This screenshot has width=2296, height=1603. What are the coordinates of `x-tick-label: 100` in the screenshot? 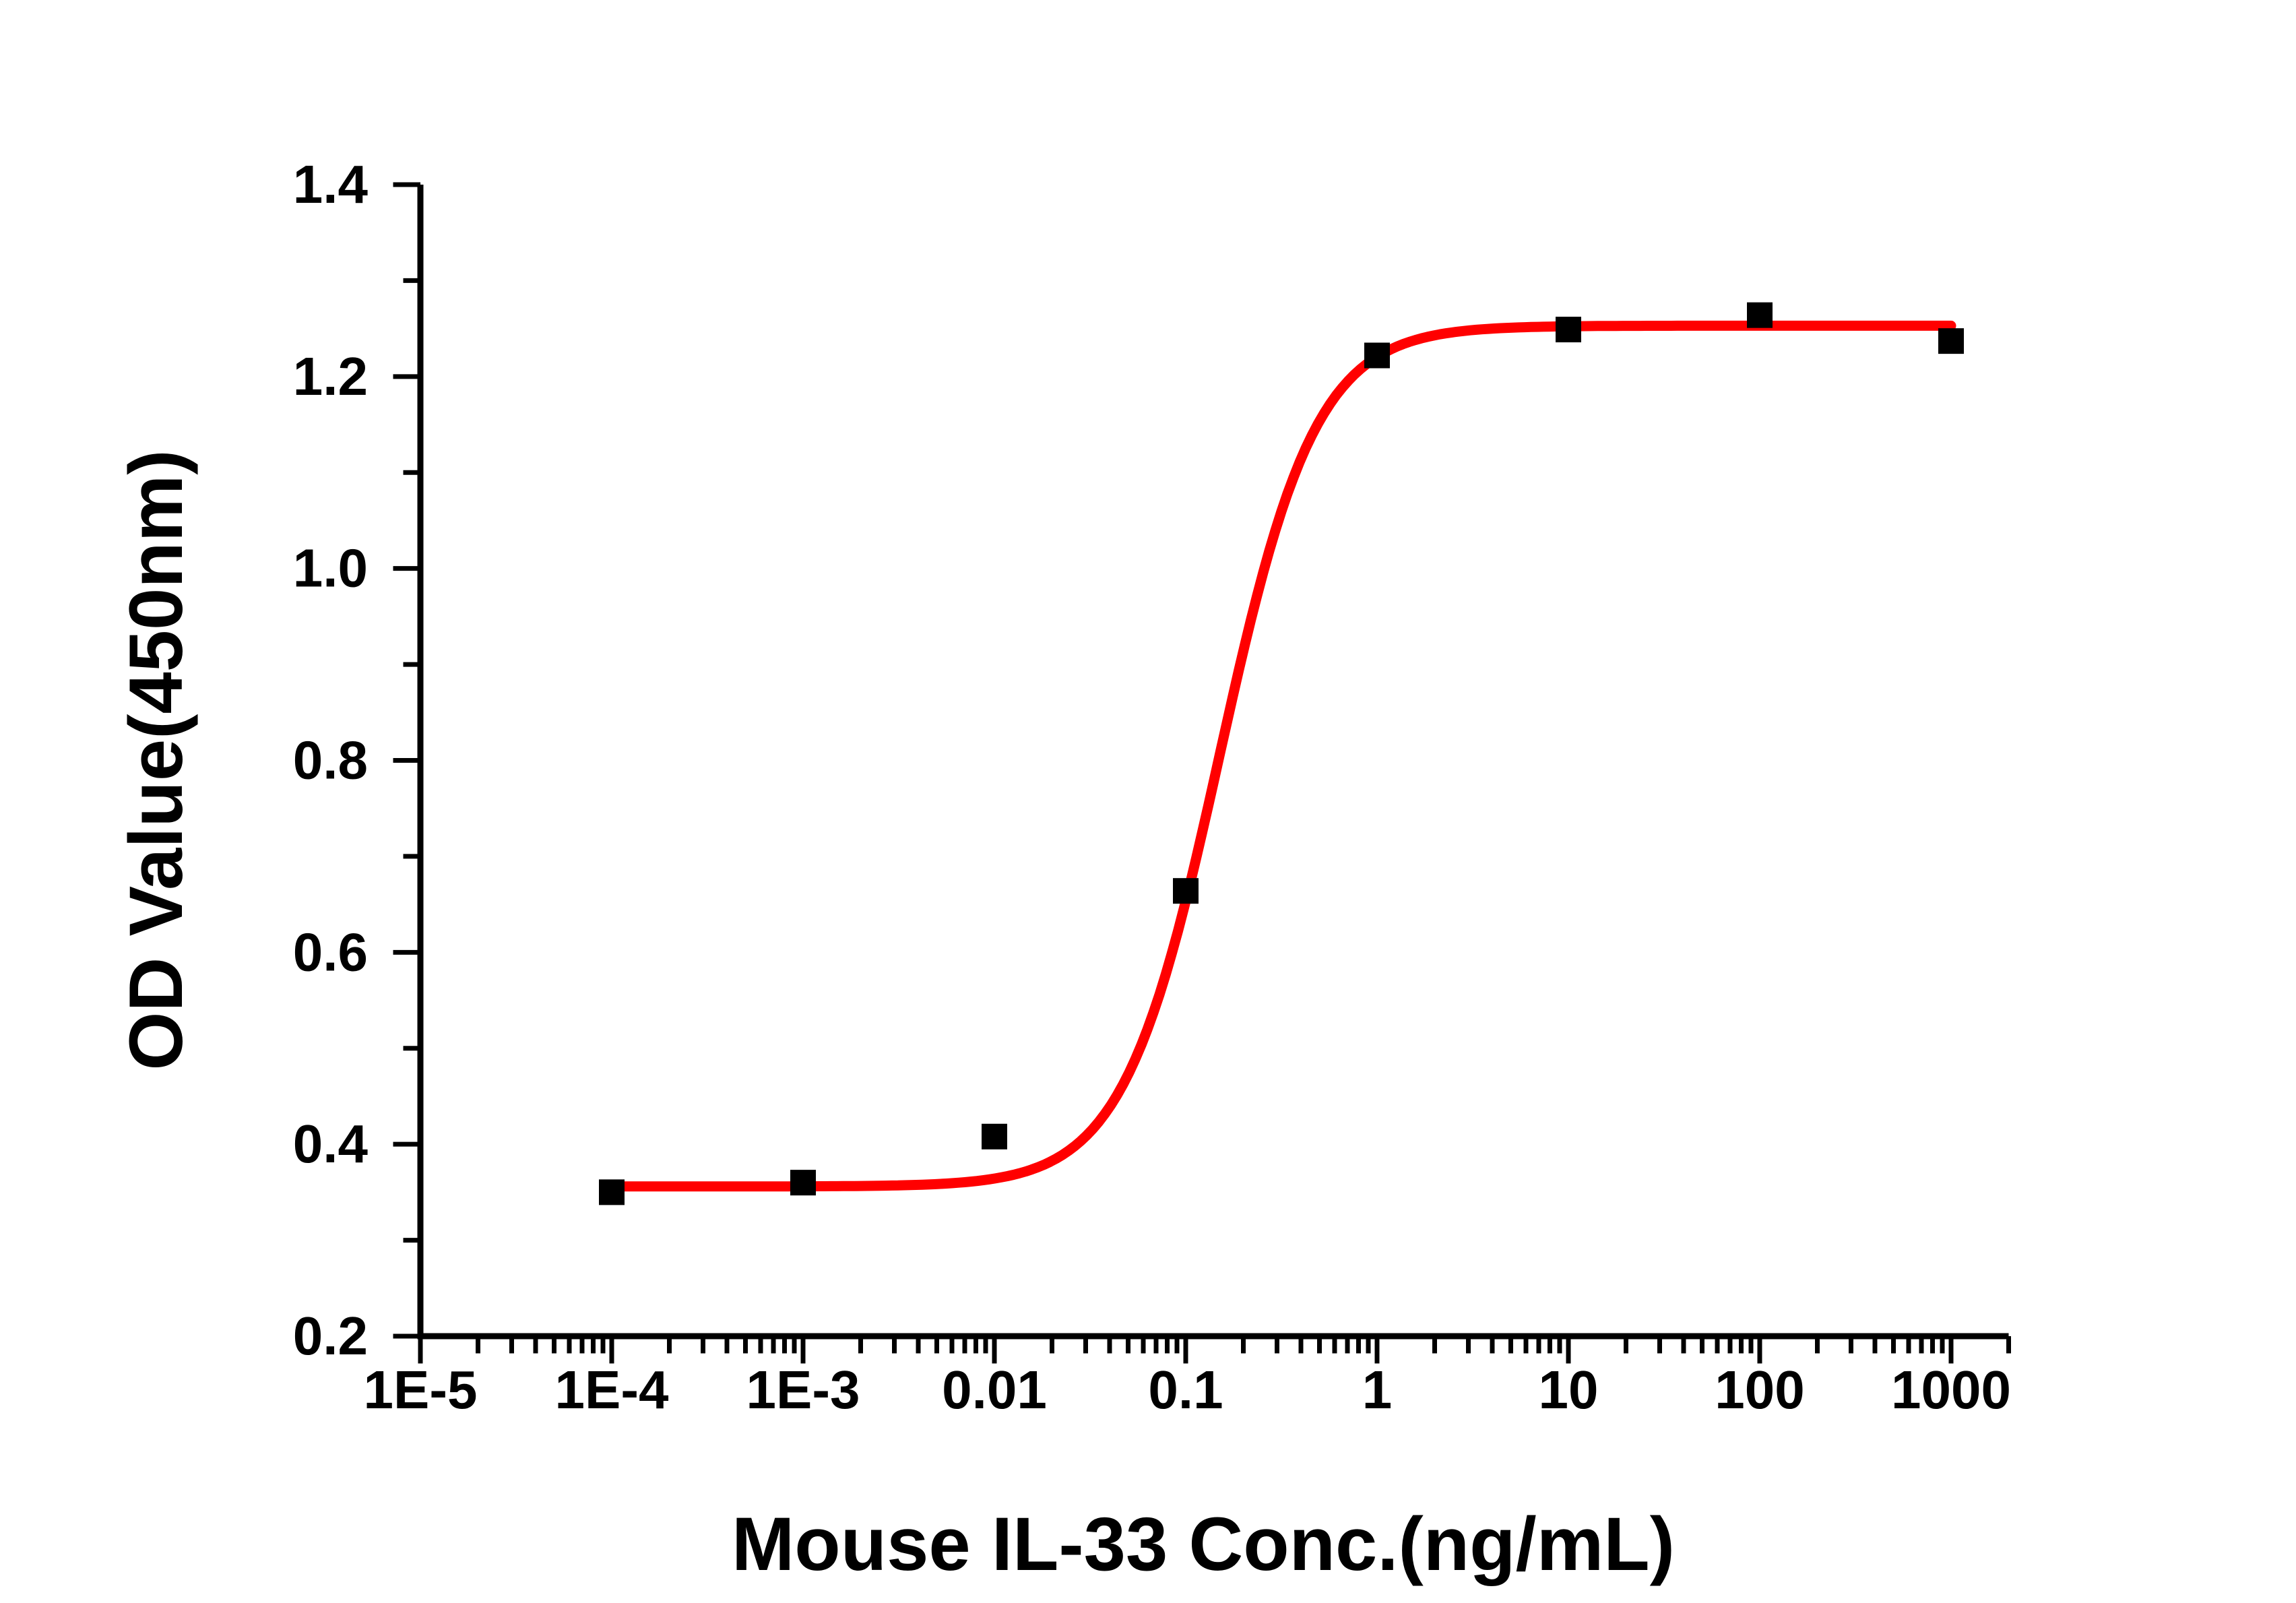 It's located at (1759, 1390).